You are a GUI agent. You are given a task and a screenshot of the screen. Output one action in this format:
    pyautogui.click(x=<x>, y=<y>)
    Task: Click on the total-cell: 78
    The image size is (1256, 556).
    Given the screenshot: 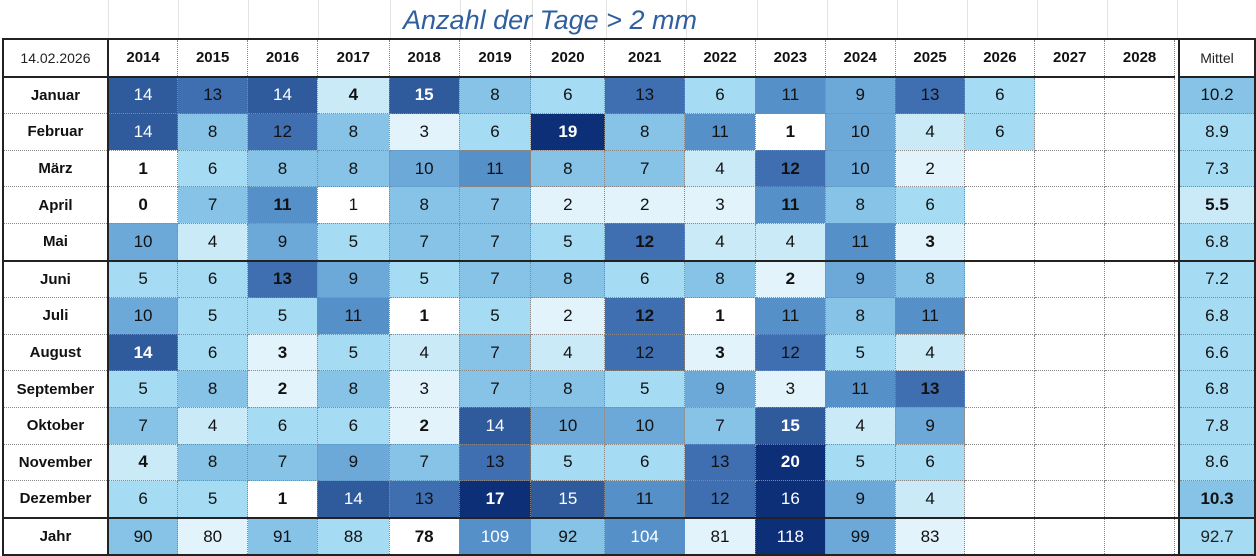 What is the action you would take?
    pyautogui.click(x=424, y=536)
    